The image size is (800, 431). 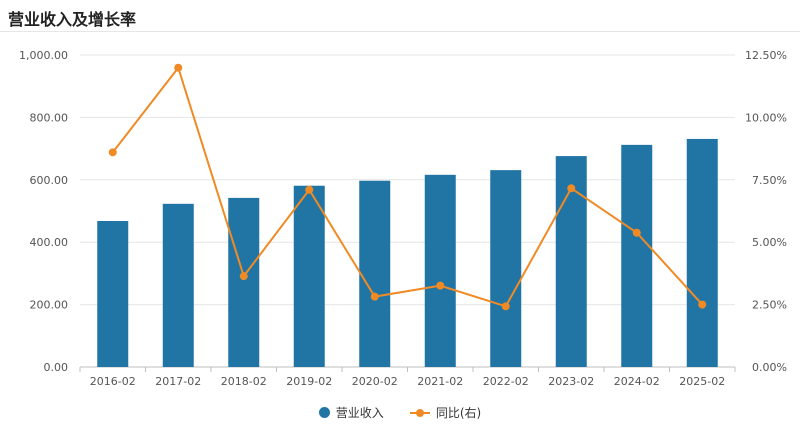 I want to click on y-left-tick-label: 200.00, so click(x=49, y=305).